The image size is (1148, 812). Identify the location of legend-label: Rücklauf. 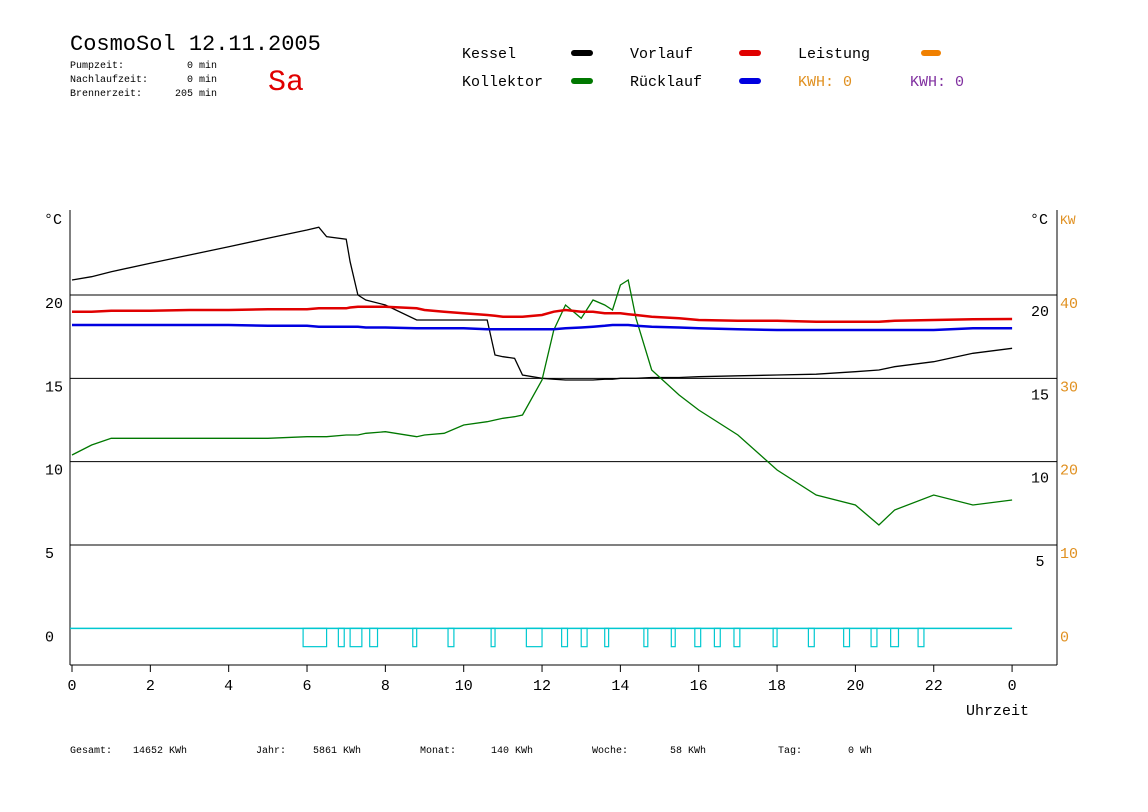
(666, 82).